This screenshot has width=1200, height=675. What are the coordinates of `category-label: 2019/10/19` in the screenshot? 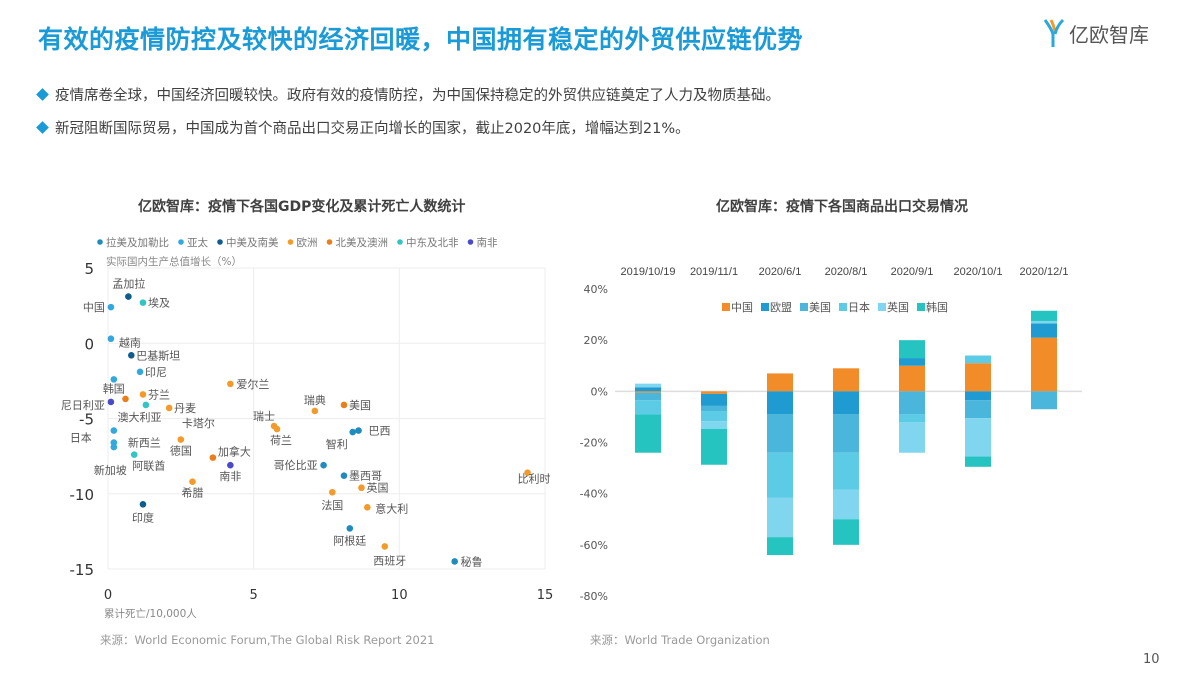 It's located at (647, 272).